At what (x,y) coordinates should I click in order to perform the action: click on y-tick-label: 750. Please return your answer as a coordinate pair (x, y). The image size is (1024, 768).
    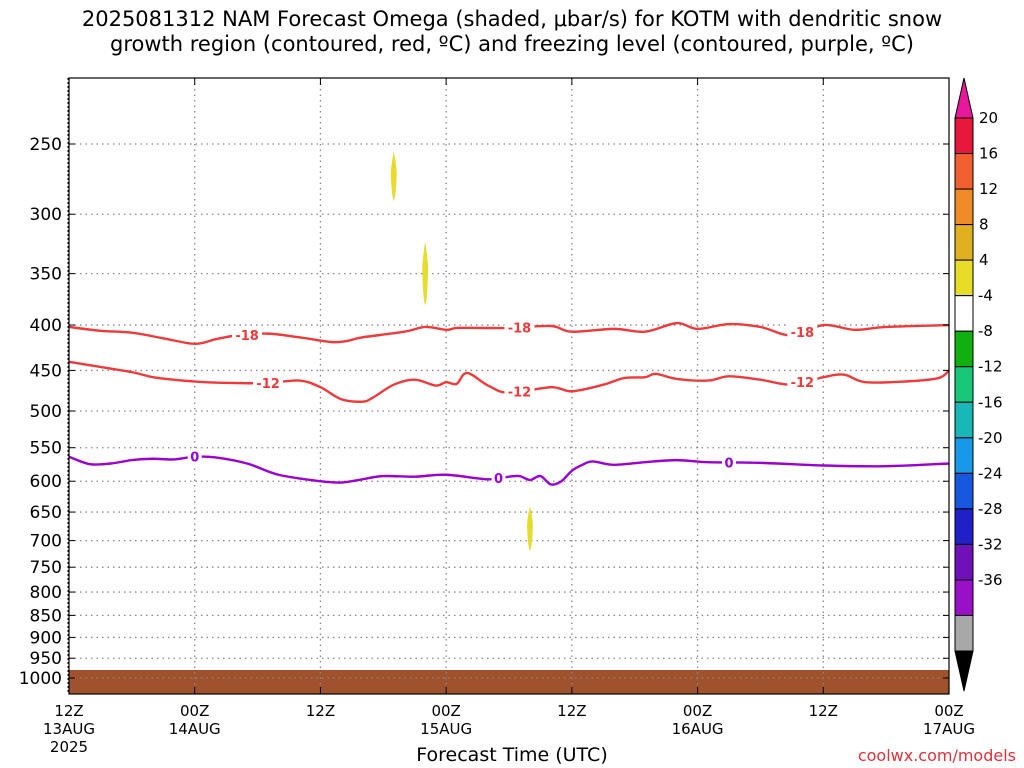
    Looking at the image, I should click on (46, 568).